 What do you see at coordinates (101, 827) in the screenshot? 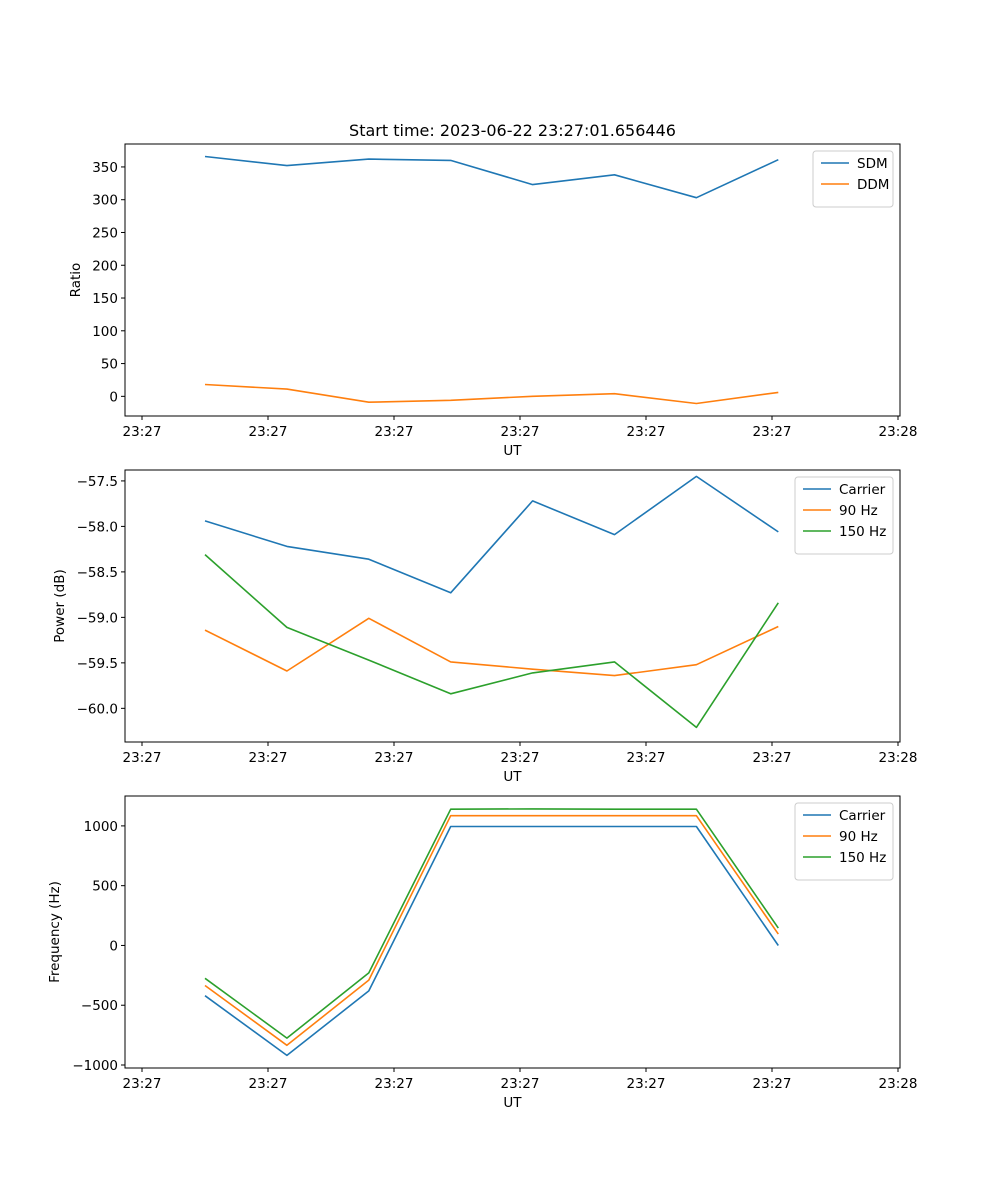
I see `y-tick-label: 1000` at bounding box center [101, 827].